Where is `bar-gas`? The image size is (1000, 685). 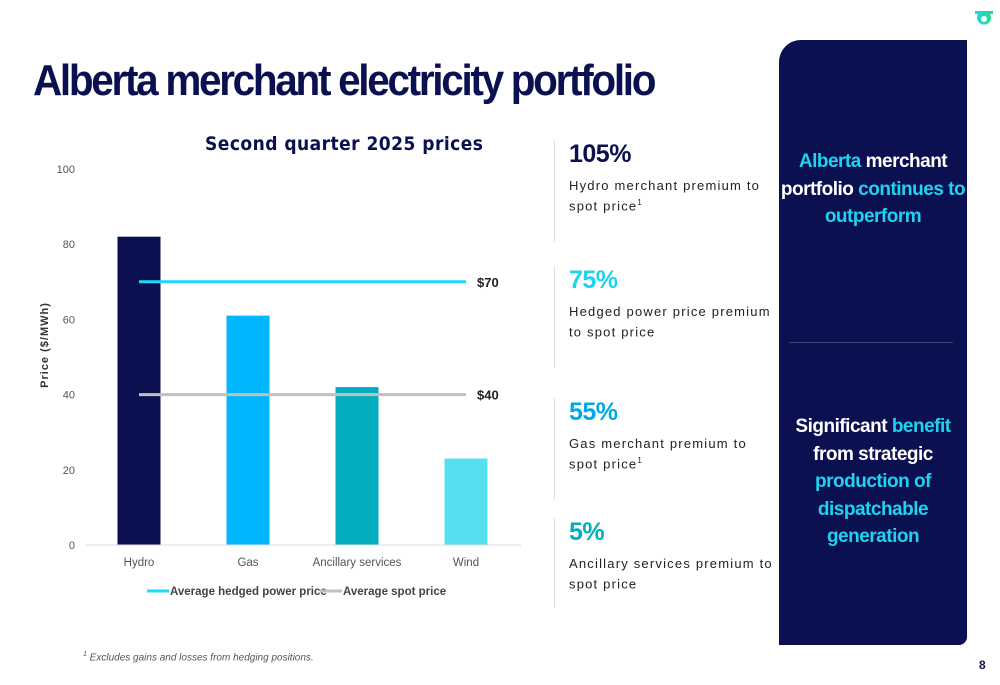
bar-gas is located at coordinates (248, 430).